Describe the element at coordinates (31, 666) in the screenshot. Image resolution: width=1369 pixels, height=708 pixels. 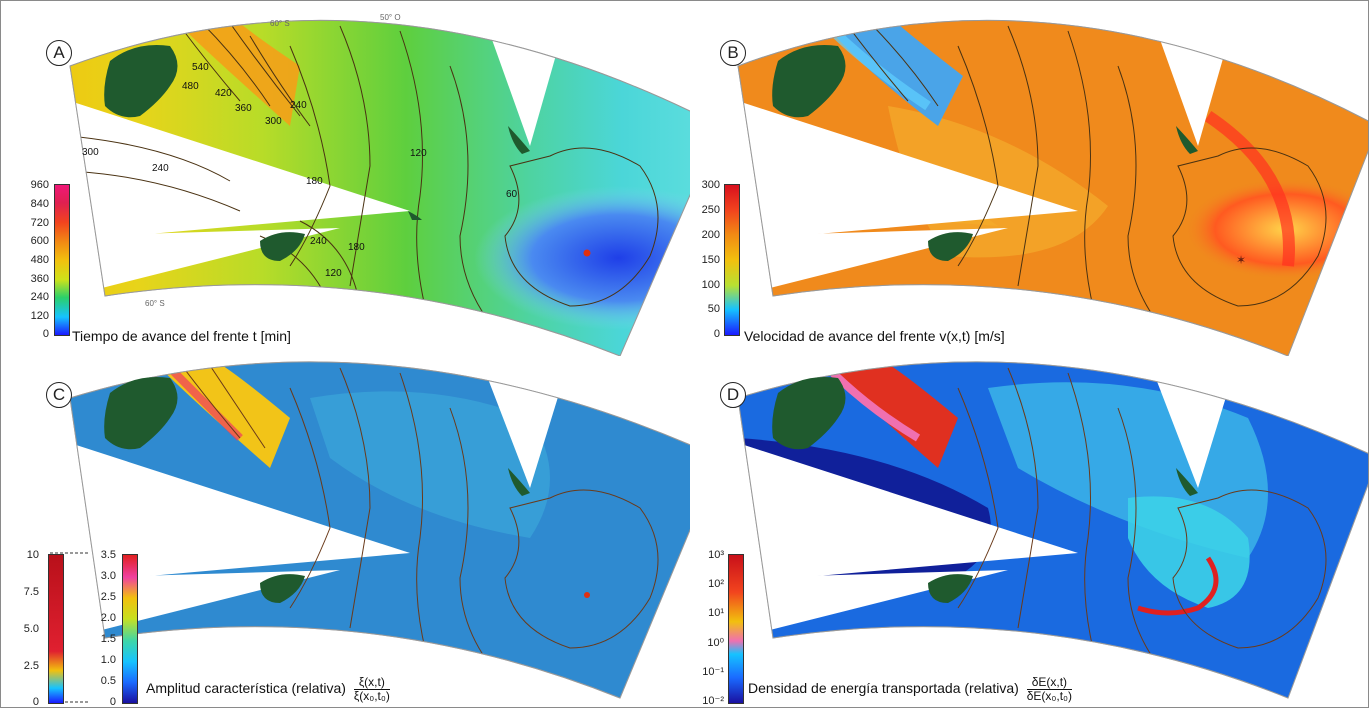
I see `tick-c-outer-3: 2.5` at that location.